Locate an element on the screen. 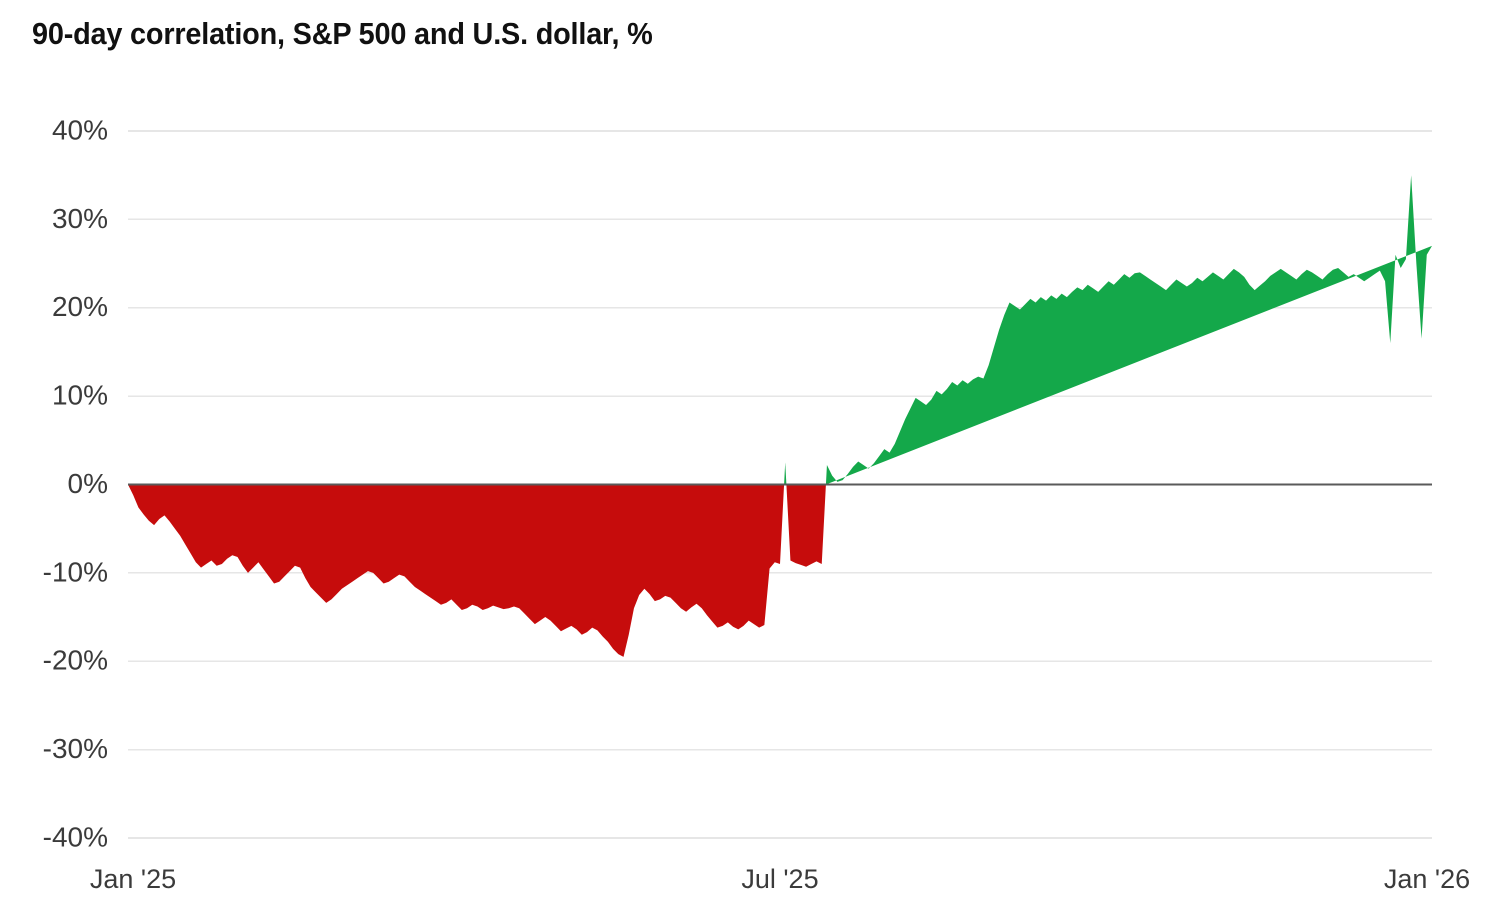  y-tick-label: -40% is located at coordinates (75, 836).